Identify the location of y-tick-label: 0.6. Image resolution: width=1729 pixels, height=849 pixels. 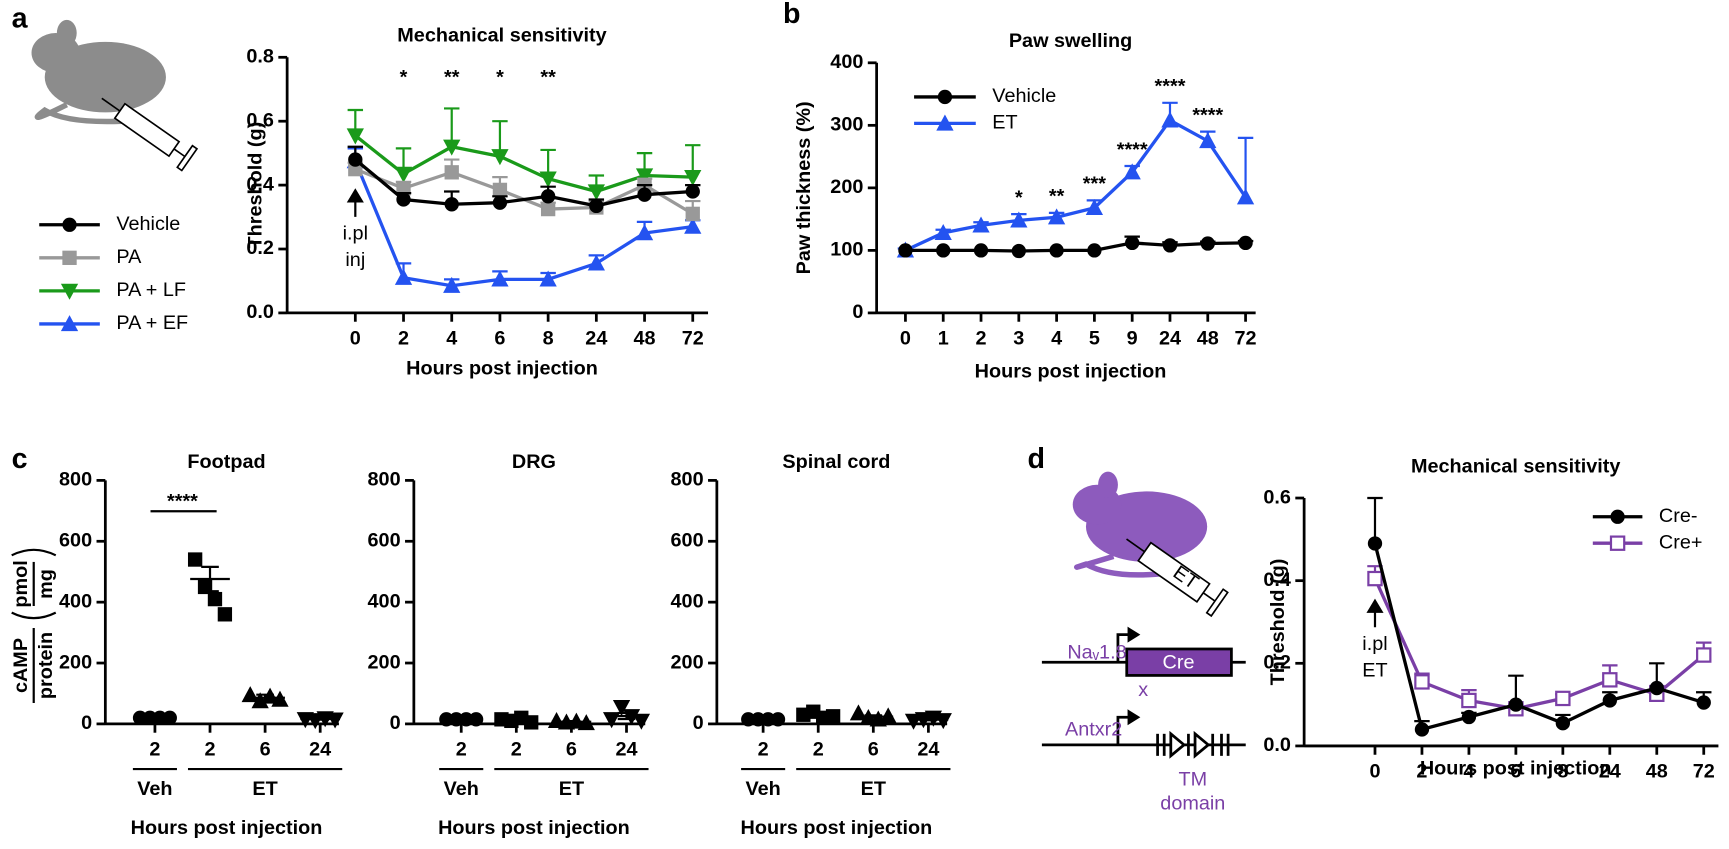
(1277, 497).